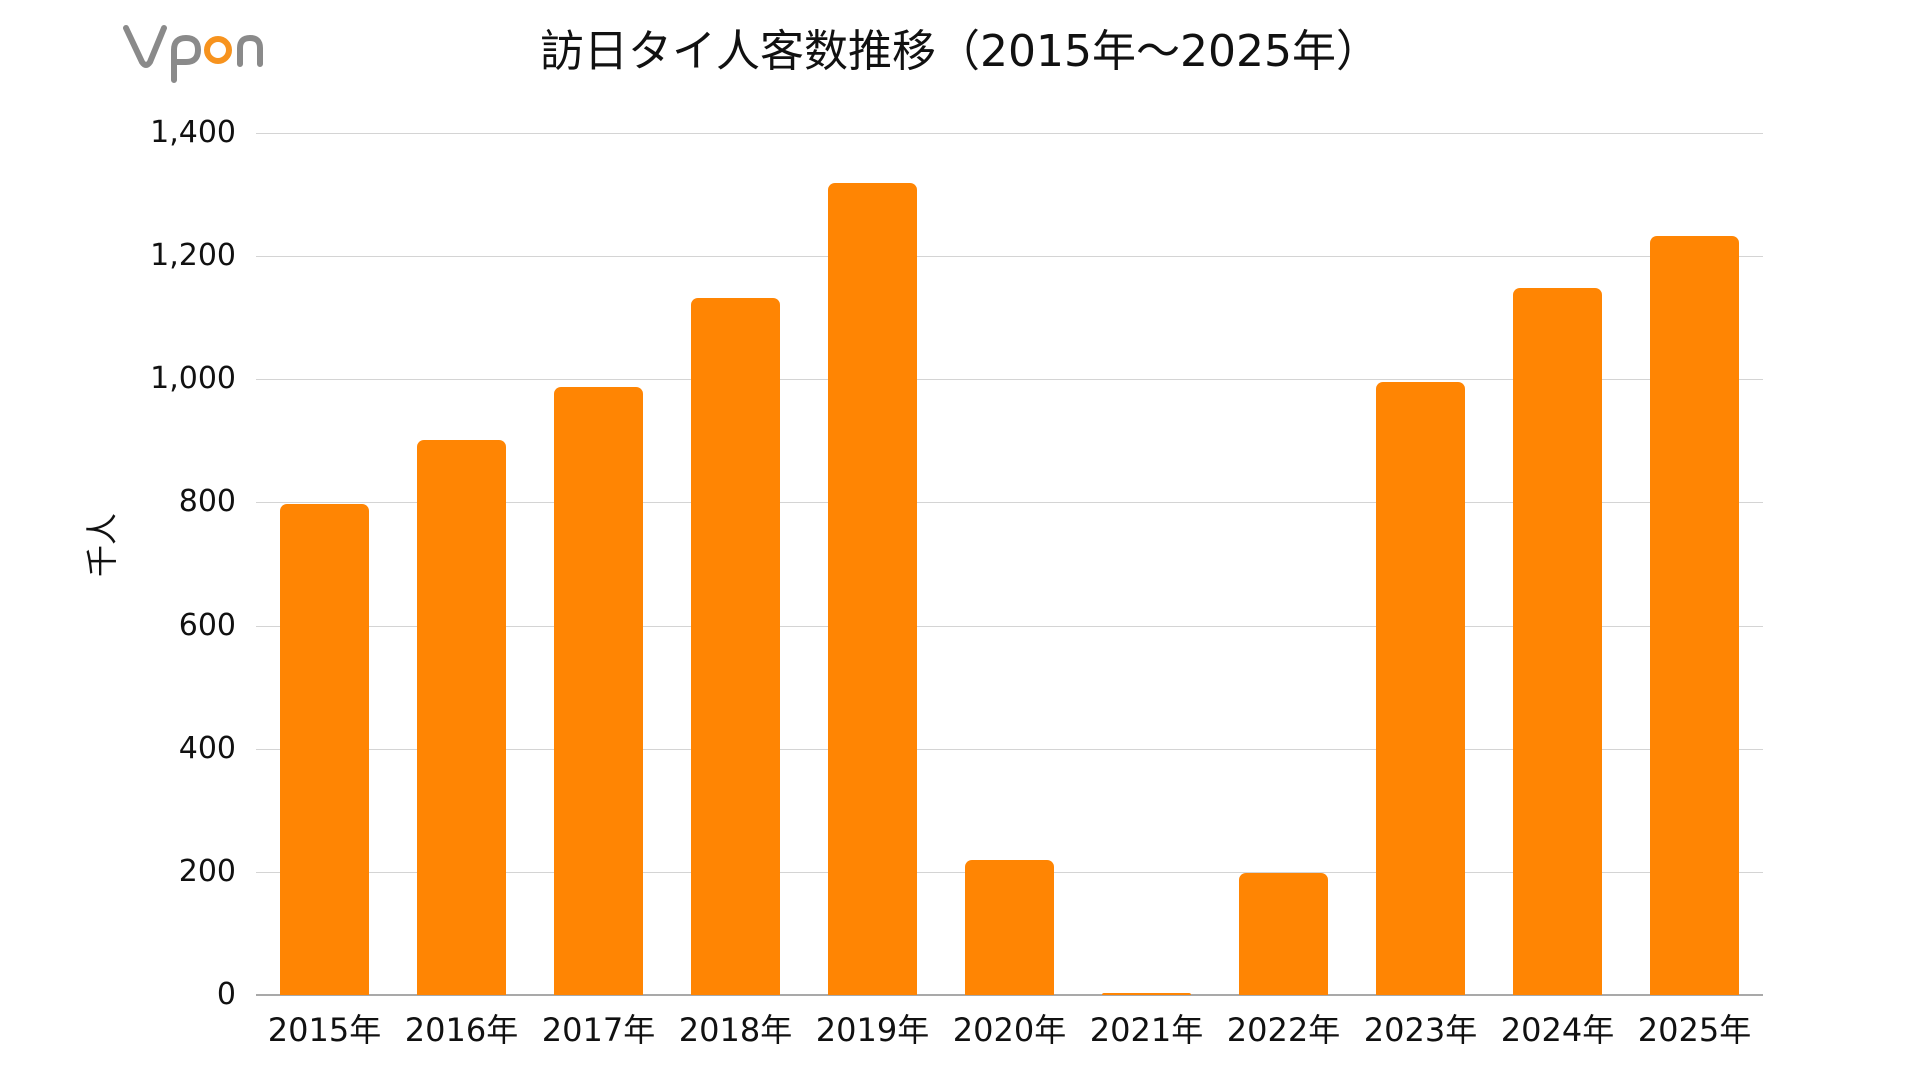  What do you see at coordinates (102, 545) in the screenshot?
I see `y-axis-label: 千人` at bounding box center [102, 545].